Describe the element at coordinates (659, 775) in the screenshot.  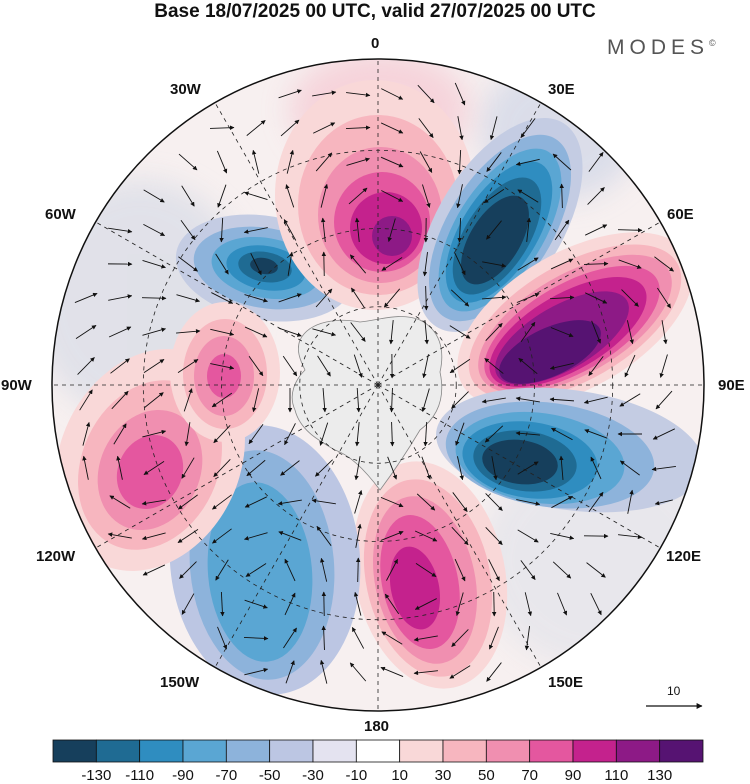
I see `colorbar-tick-label: 130` at that location.